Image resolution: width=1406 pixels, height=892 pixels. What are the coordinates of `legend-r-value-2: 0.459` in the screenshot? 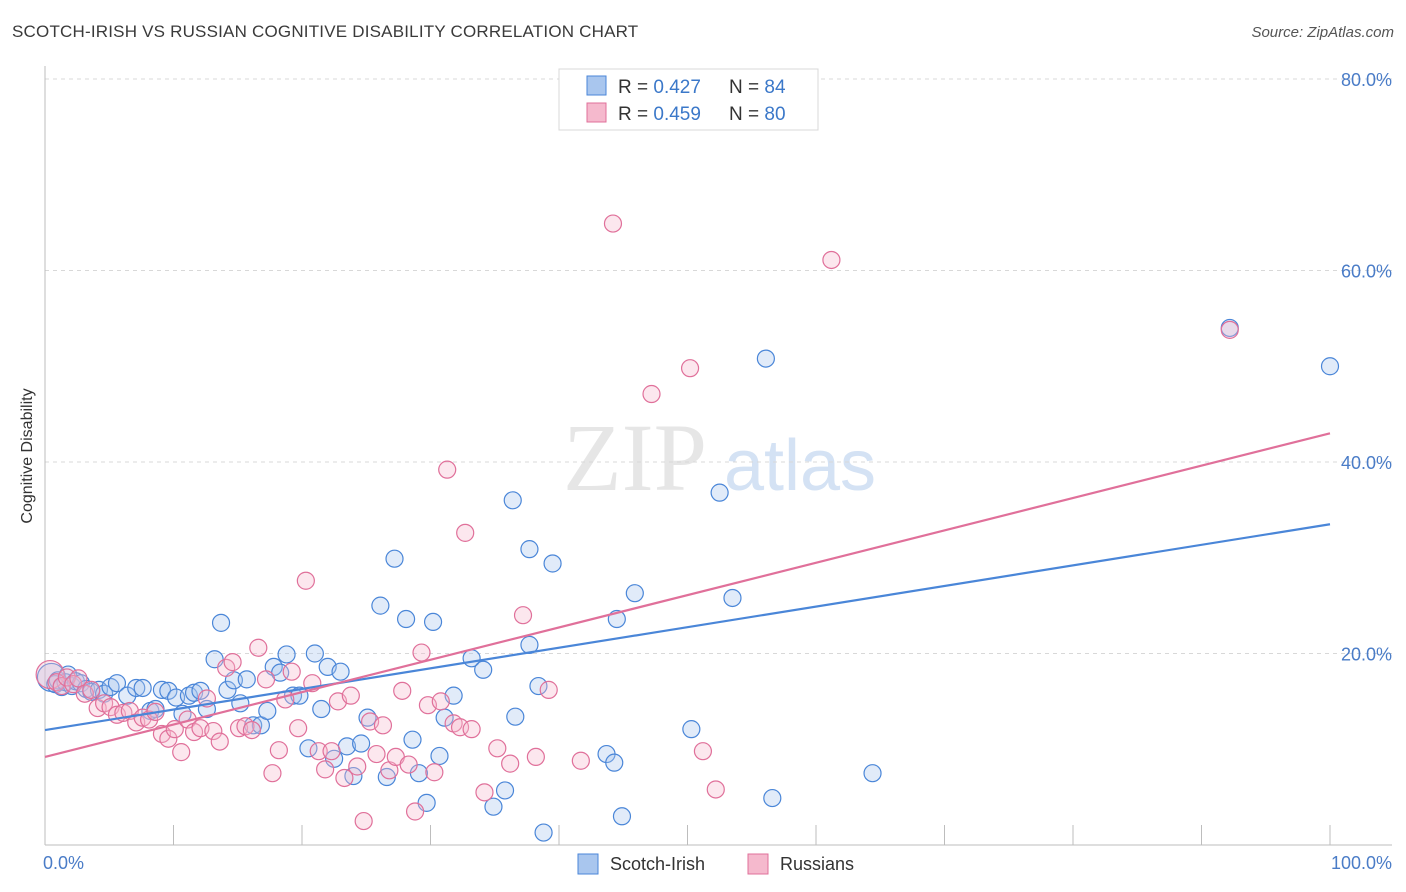 It's located at (677, 114).